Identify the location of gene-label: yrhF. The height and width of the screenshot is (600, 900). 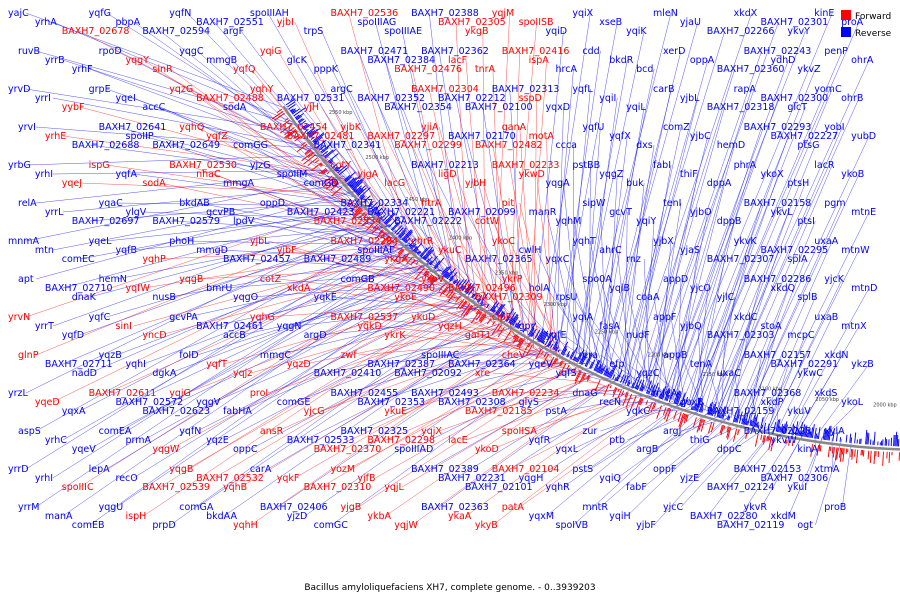
(82, 69).